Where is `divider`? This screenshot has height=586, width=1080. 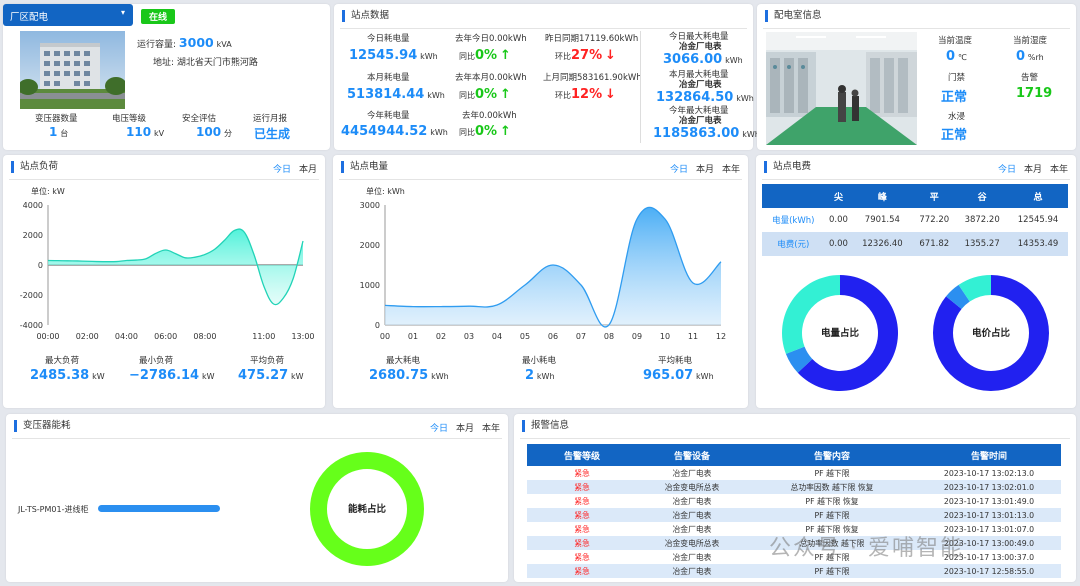 divider is located at coordinates (640, 87).